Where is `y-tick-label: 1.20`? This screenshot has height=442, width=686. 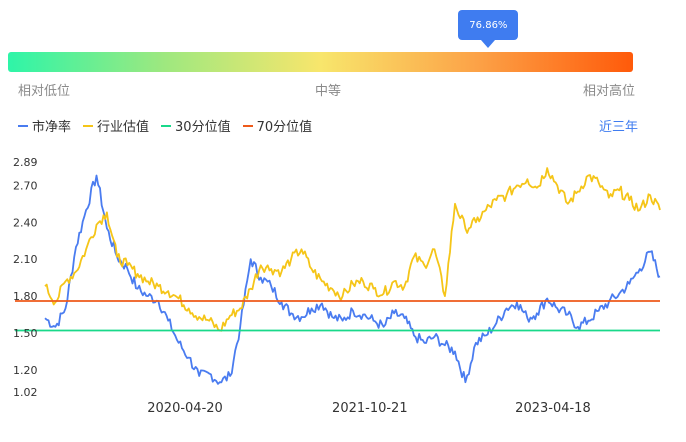
y-tick-label: 1.20 is located at coordinates (25, 370).